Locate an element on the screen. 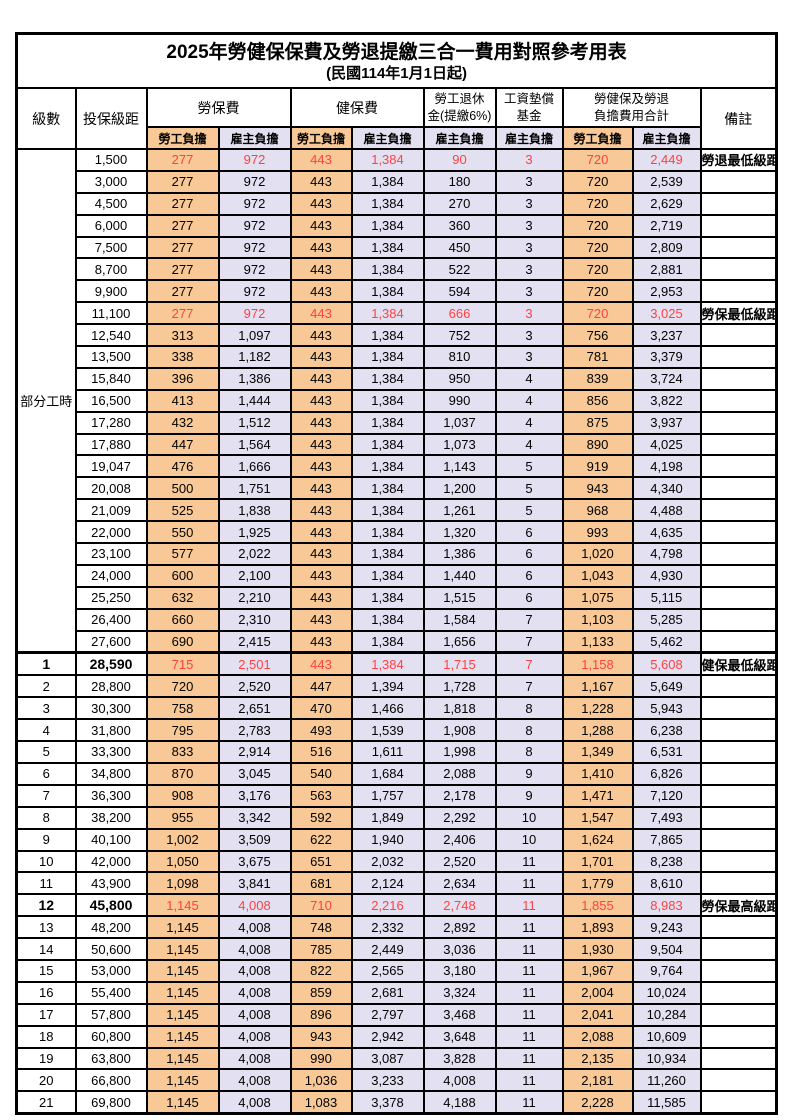 The width and height of the screenshot is (791, 1120). cell-health-employee: 1,083 is located at coordinates (321, 1102).